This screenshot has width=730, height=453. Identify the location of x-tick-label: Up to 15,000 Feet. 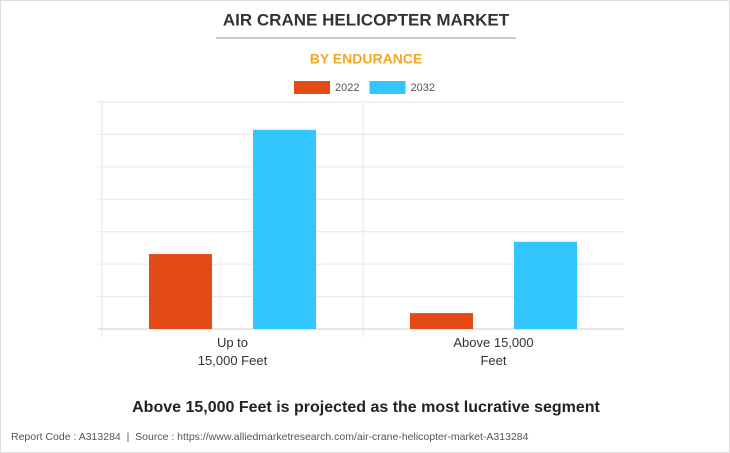
(232, 351).